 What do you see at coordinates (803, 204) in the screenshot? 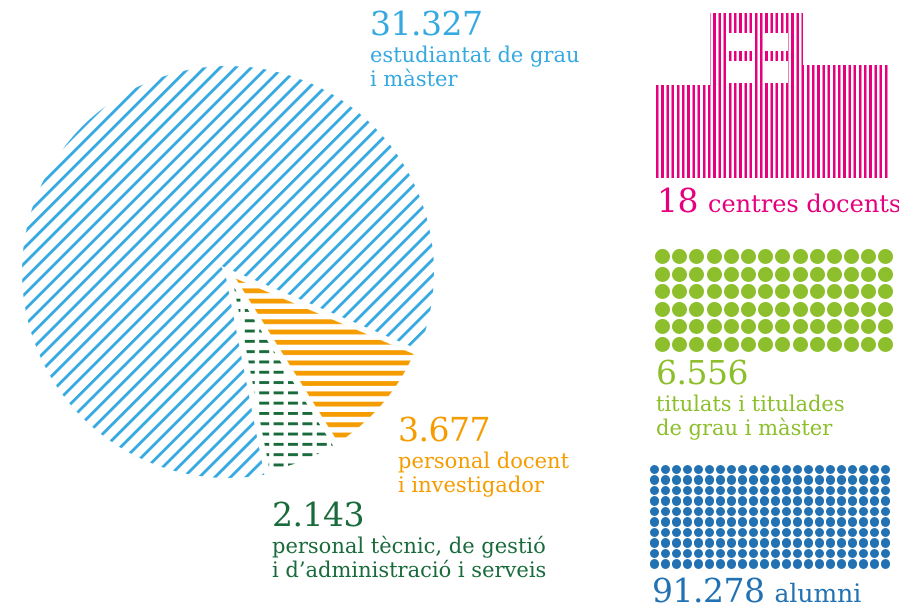
I see `centres-label: centres docents` at bounding box center [803, 204].